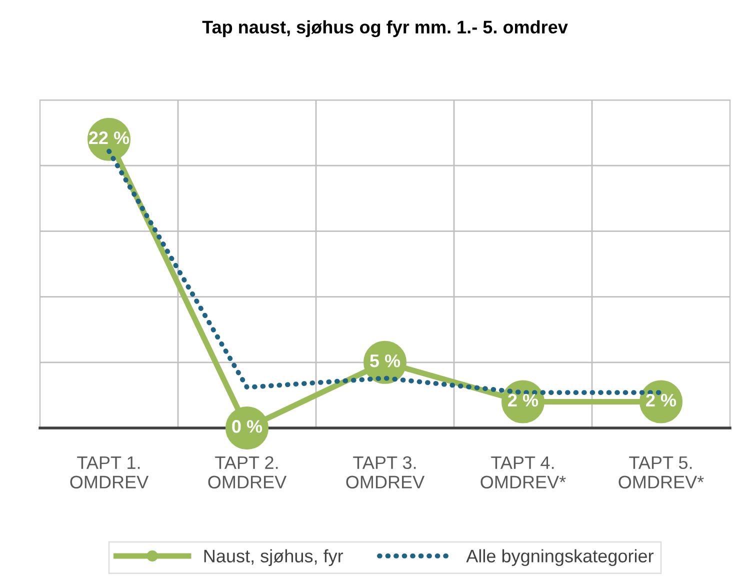  Describe the element at coordinates (661, 472) in the screenshot. I see `x-tick-label: TAPT 5. OMDREV*` at that location.